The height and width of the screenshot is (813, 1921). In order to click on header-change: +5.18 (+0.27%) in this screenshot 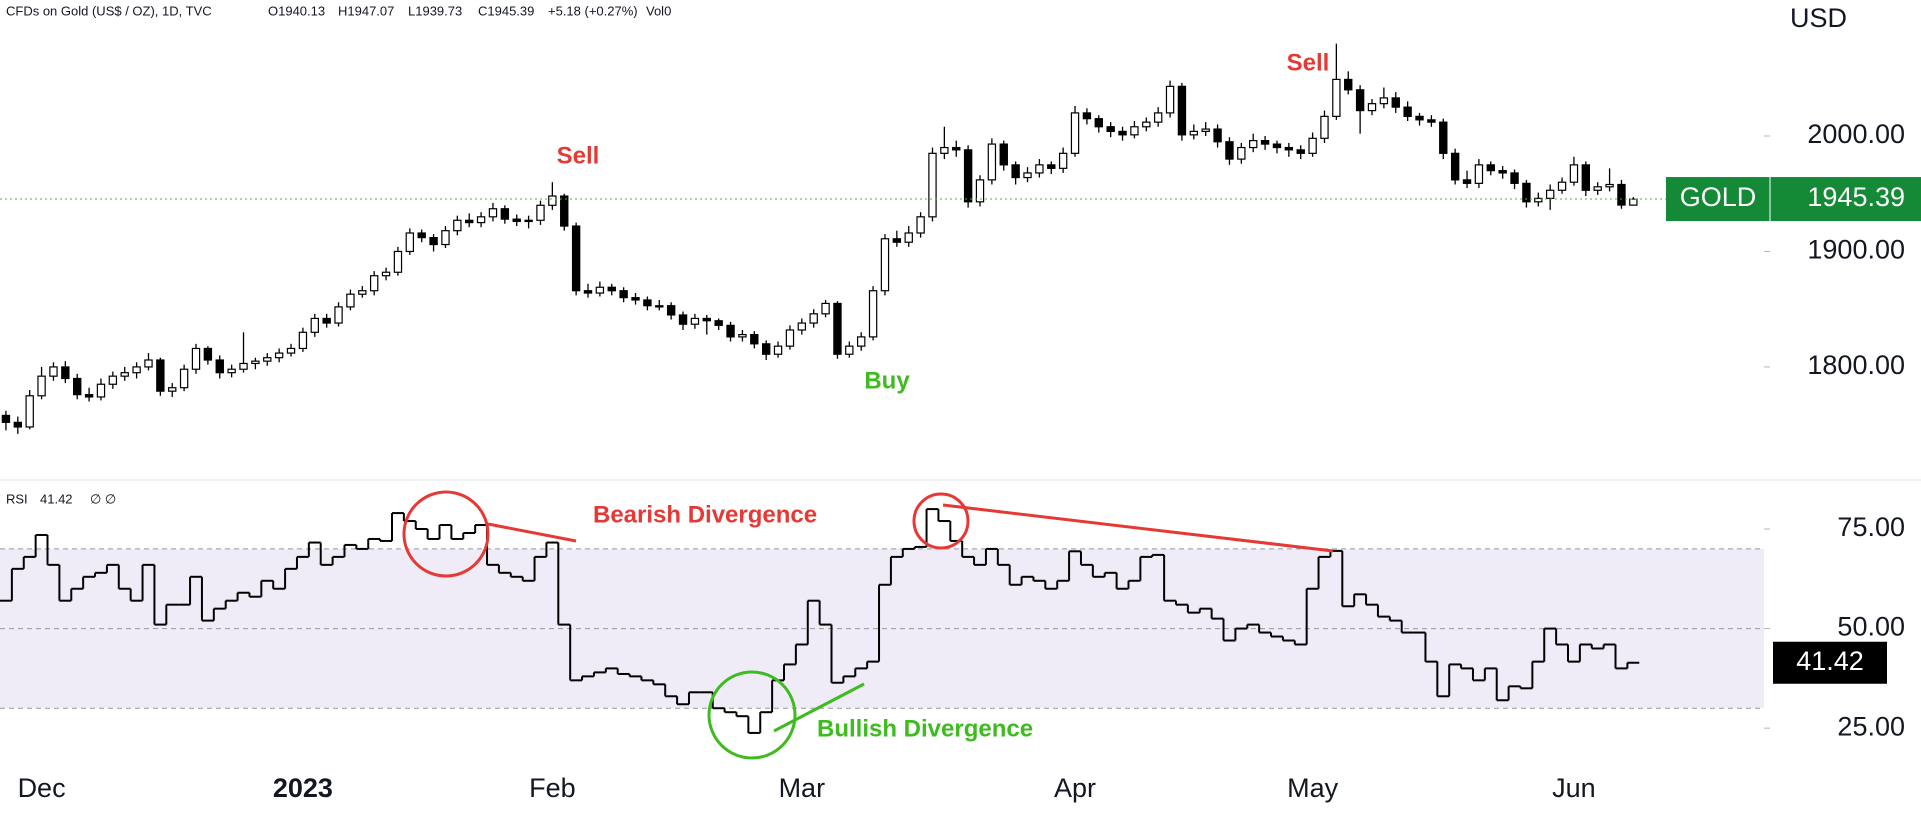, I will do `click(593, 10)`.